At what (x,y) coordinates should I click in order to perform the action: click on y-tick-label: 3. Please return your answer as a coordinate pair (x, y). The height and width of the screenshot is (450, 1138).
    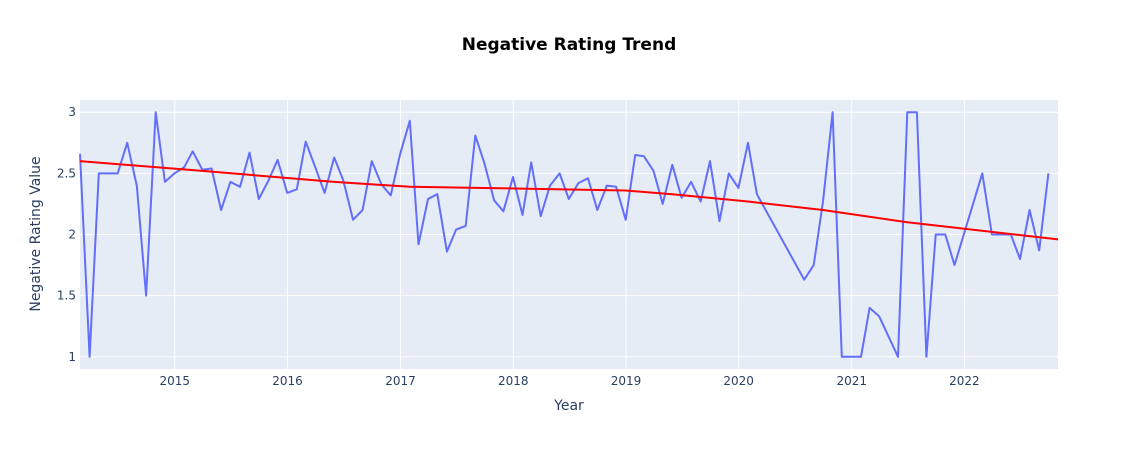
    Looking at the image, I should click on (72, 112).